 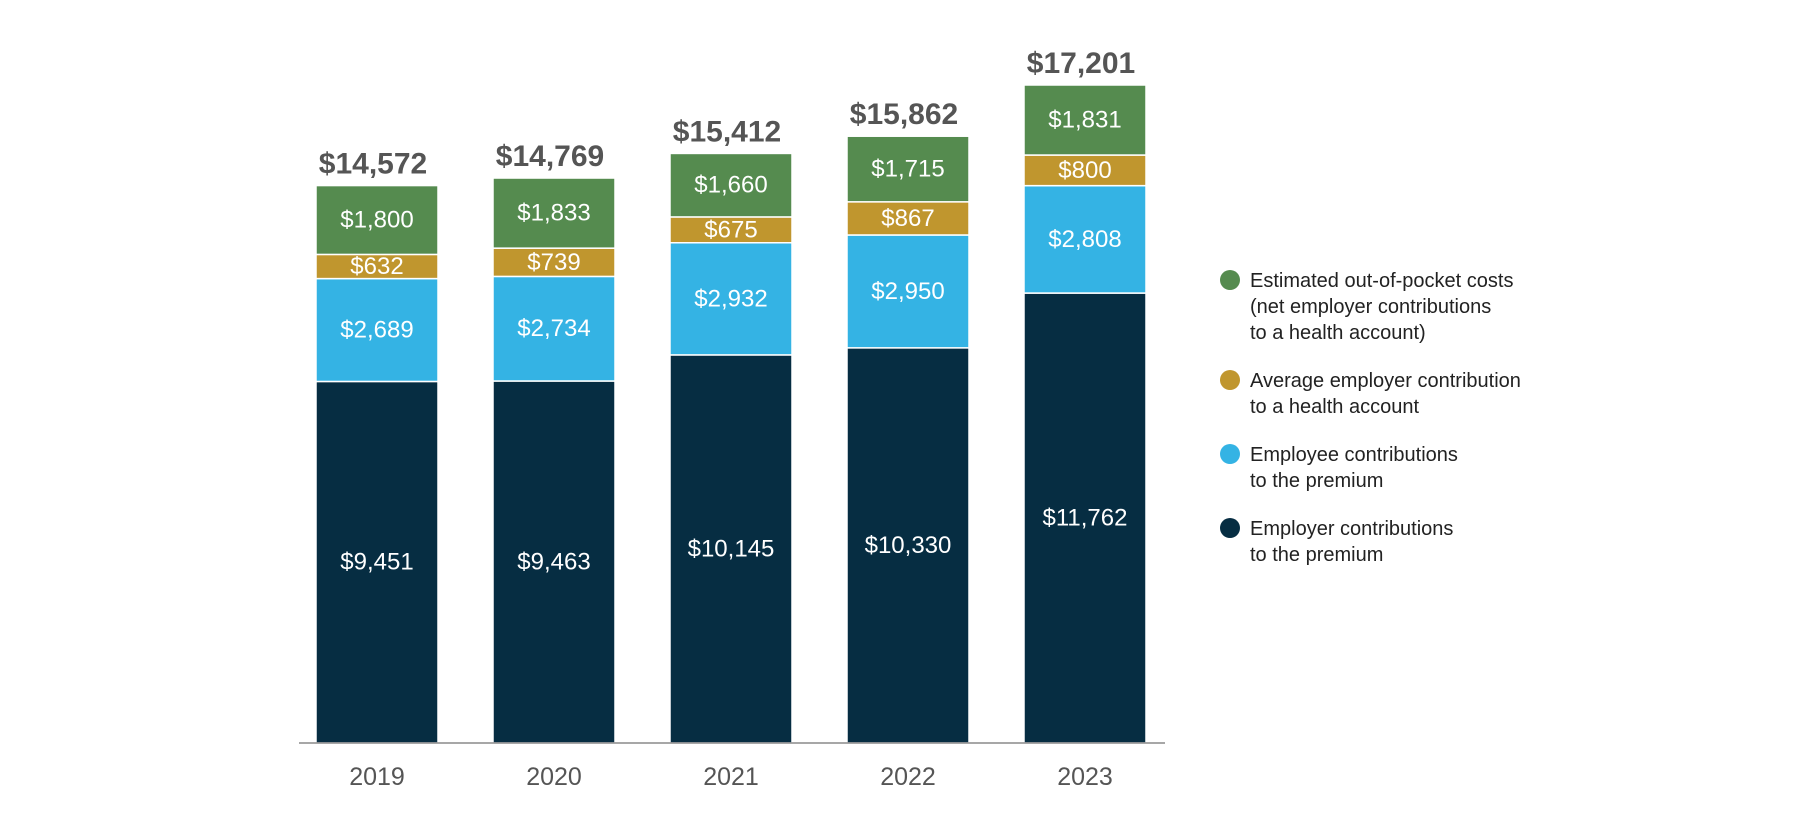 What do you see at coordinates (1230, 528) in the screenshot?
I see `legend-swatch-employer` at bounding box center [1230, 528].